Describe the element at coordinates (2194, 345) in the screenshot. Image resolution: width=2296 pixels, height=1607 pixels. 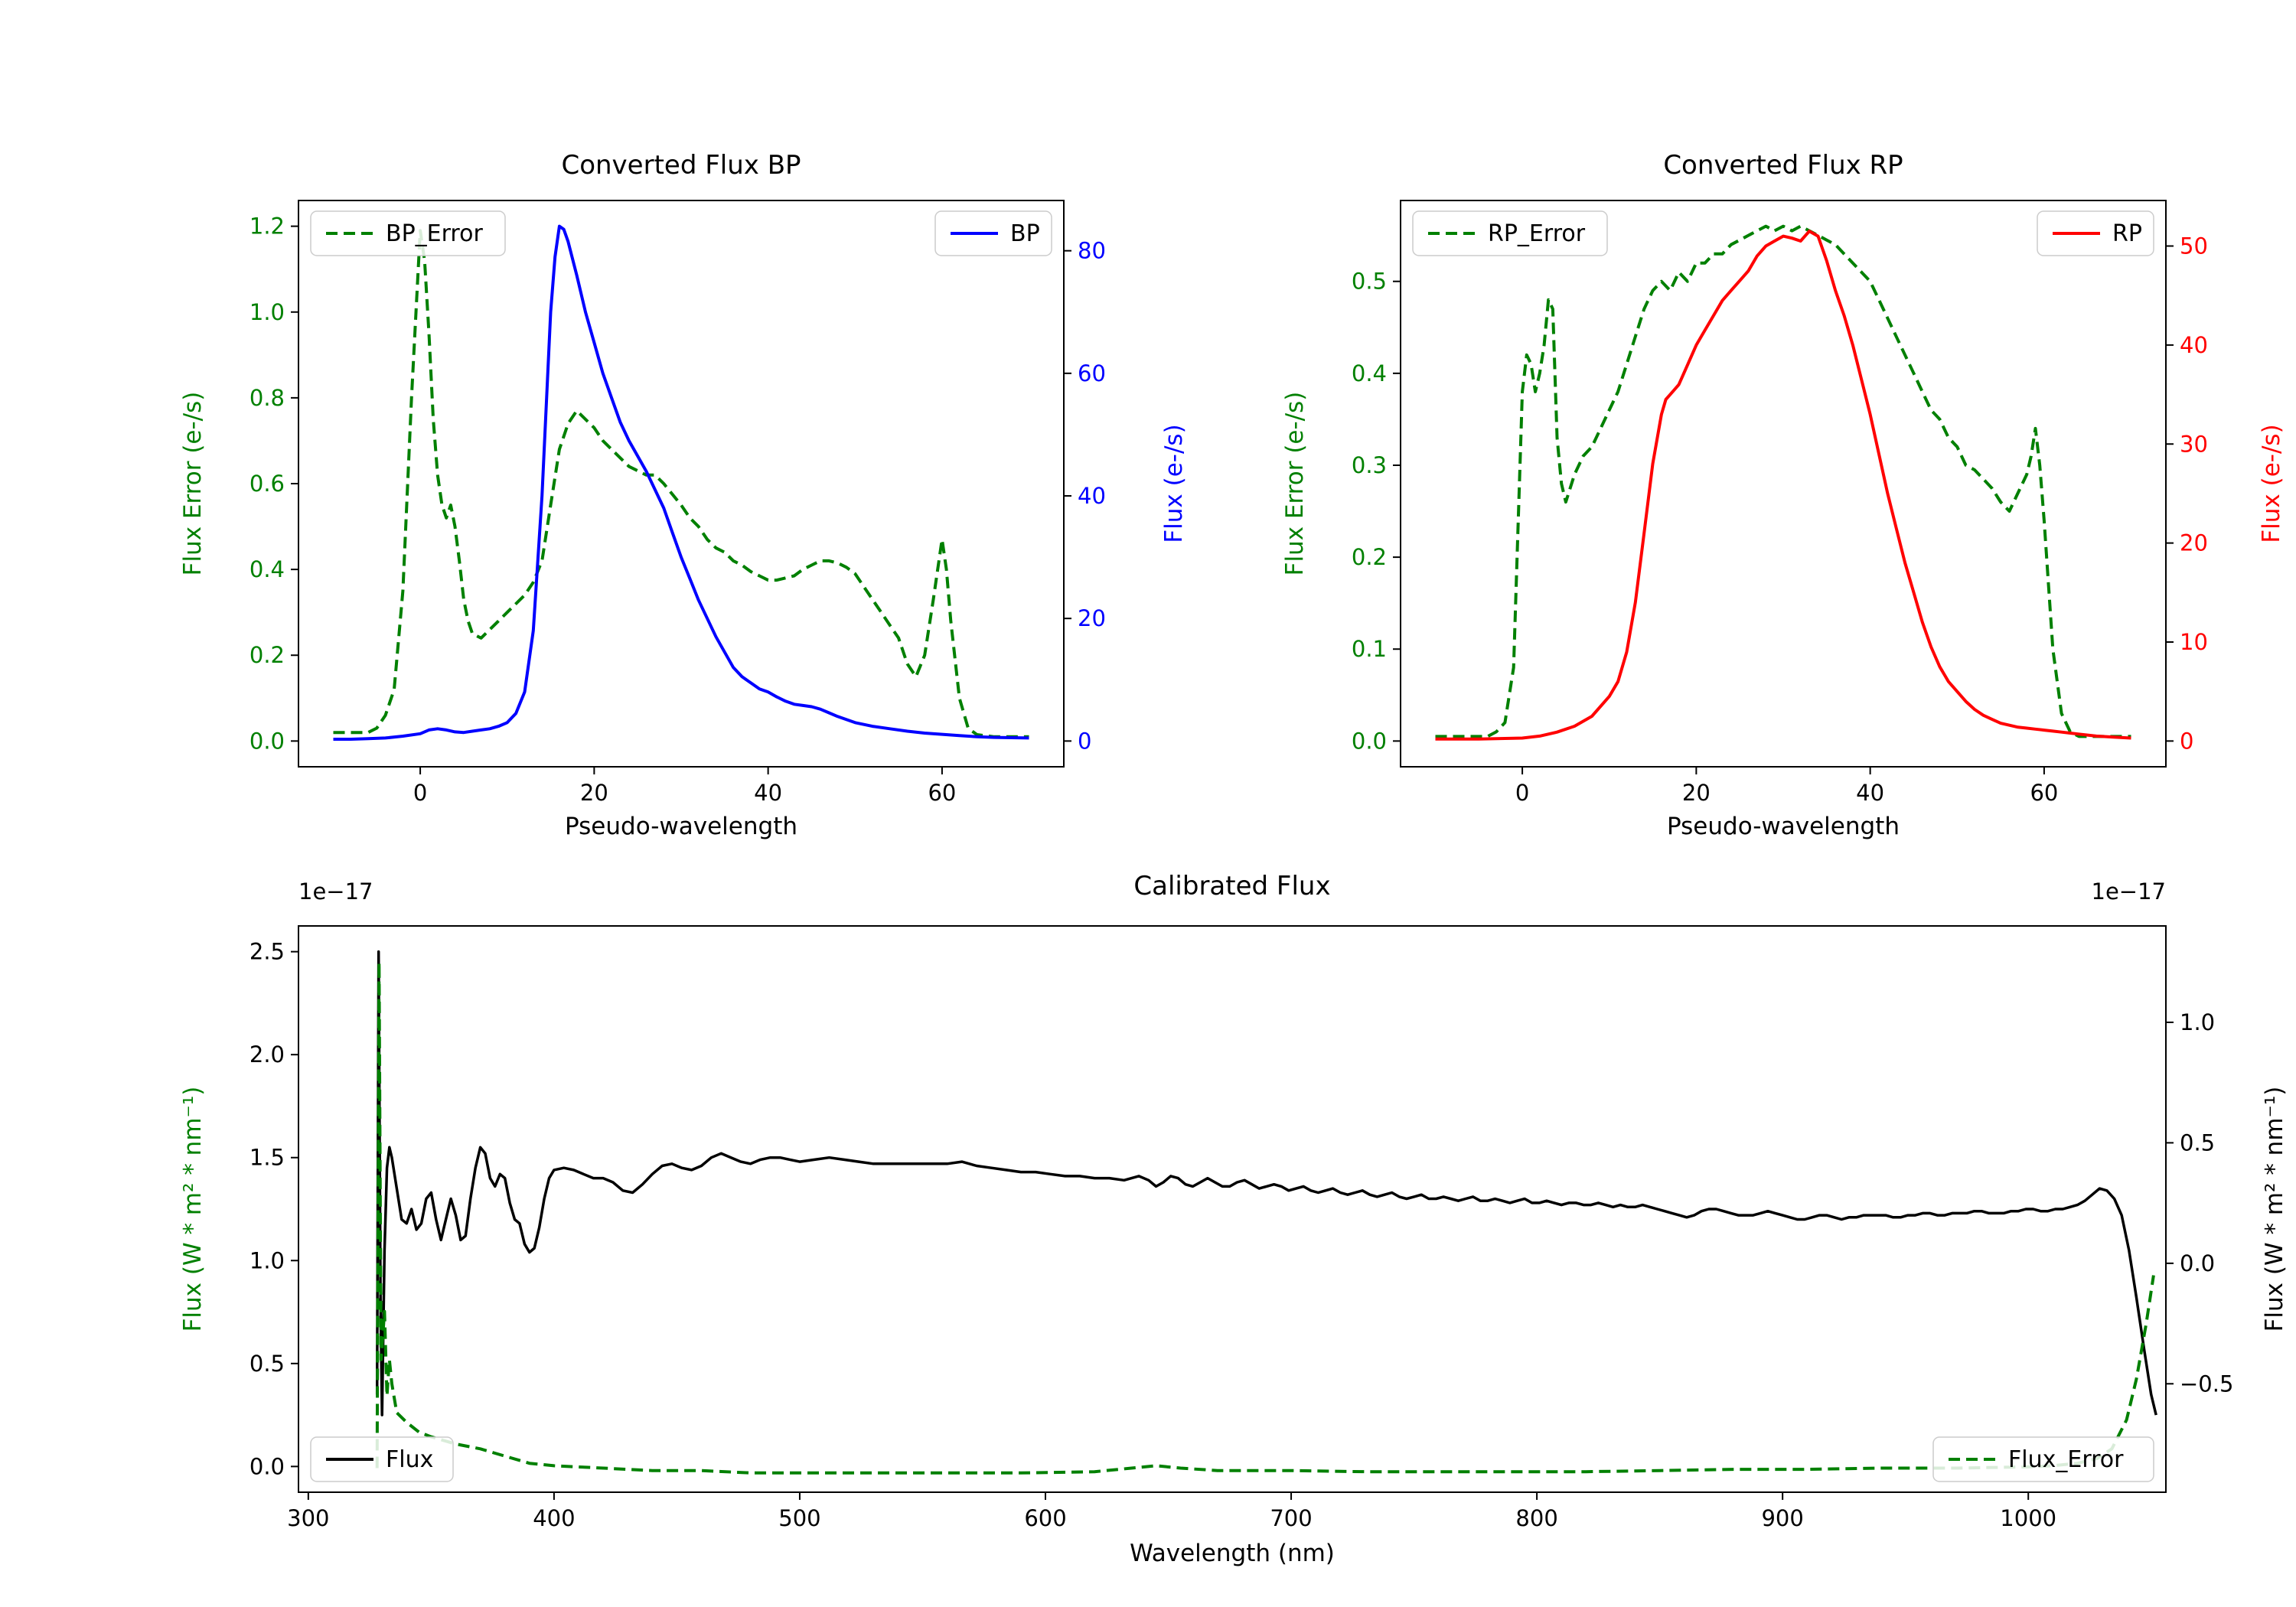
I see `rp-right-tick-label: 40` at that location.